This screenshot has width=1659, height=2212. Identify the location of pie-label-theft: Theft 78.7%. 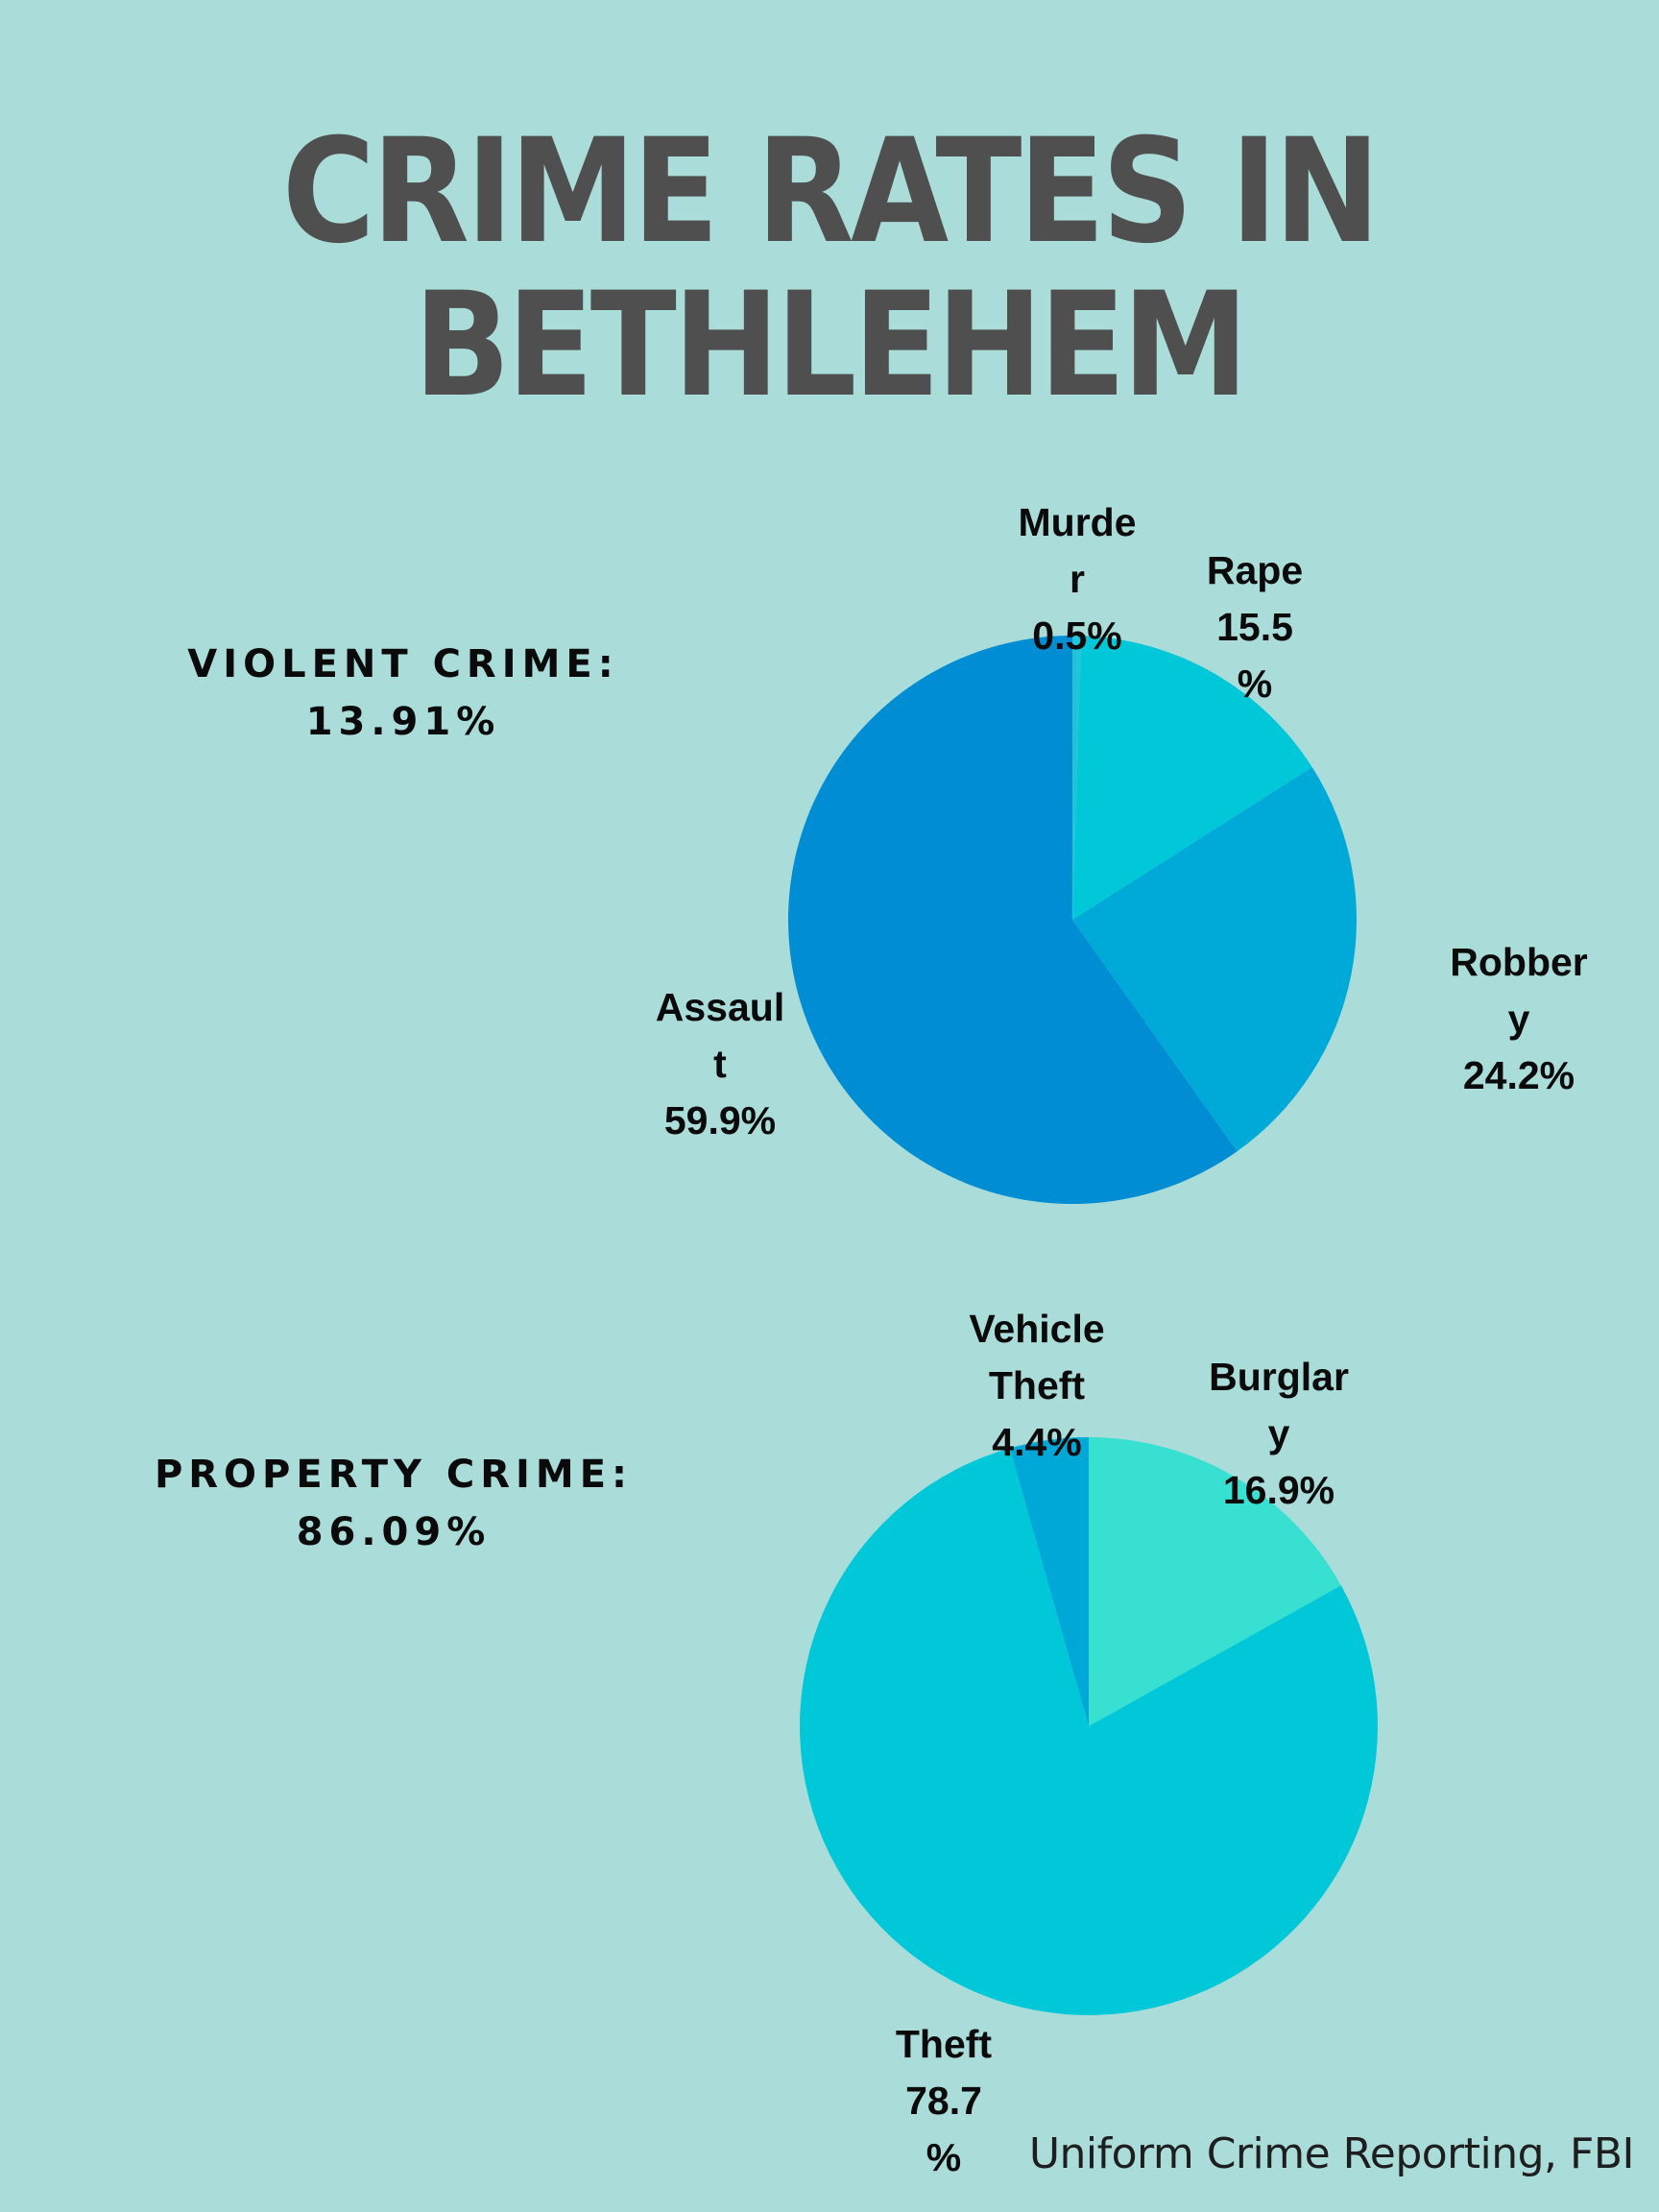
(944, 2101).